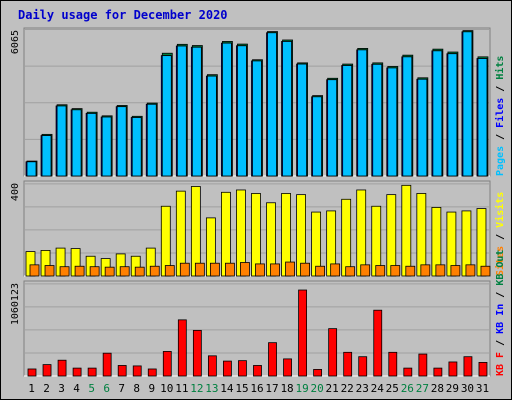  Describe the element at coordinates (196, 388) in the screenshot. I see `x-tick-label-12: 12` at that location.